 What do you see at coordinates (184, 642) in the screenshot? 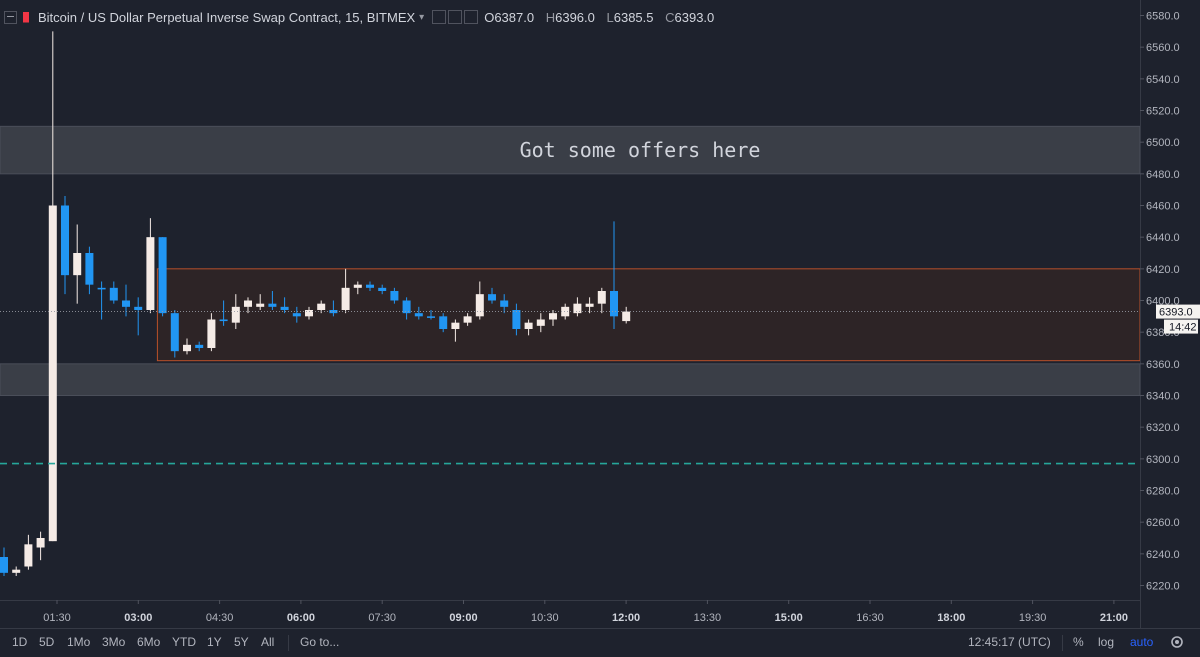
I see `range-ytd: YTD` at bounding box center [184, 642].